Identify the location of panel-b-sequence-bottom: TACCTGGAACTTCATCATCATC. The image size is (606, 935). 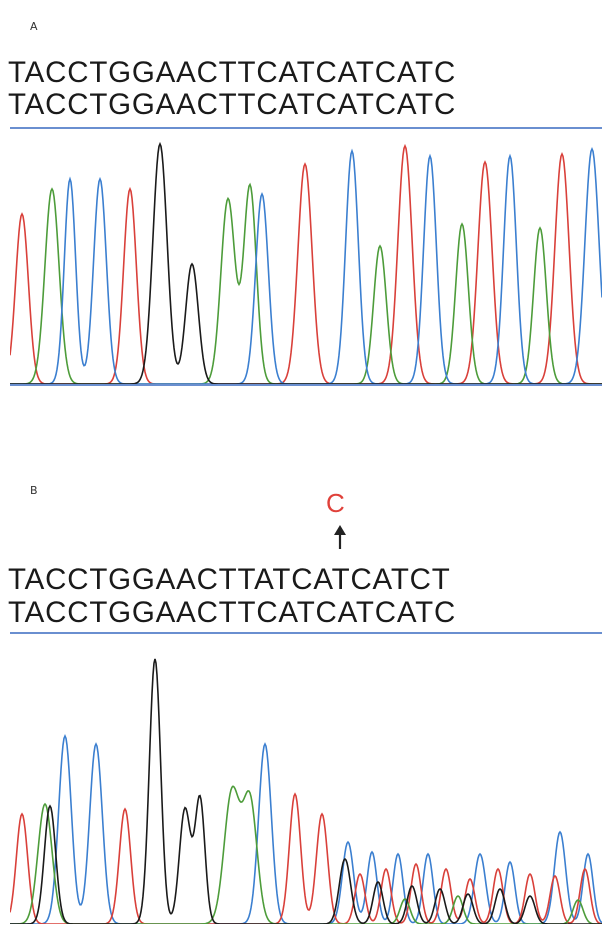
(232, 612).